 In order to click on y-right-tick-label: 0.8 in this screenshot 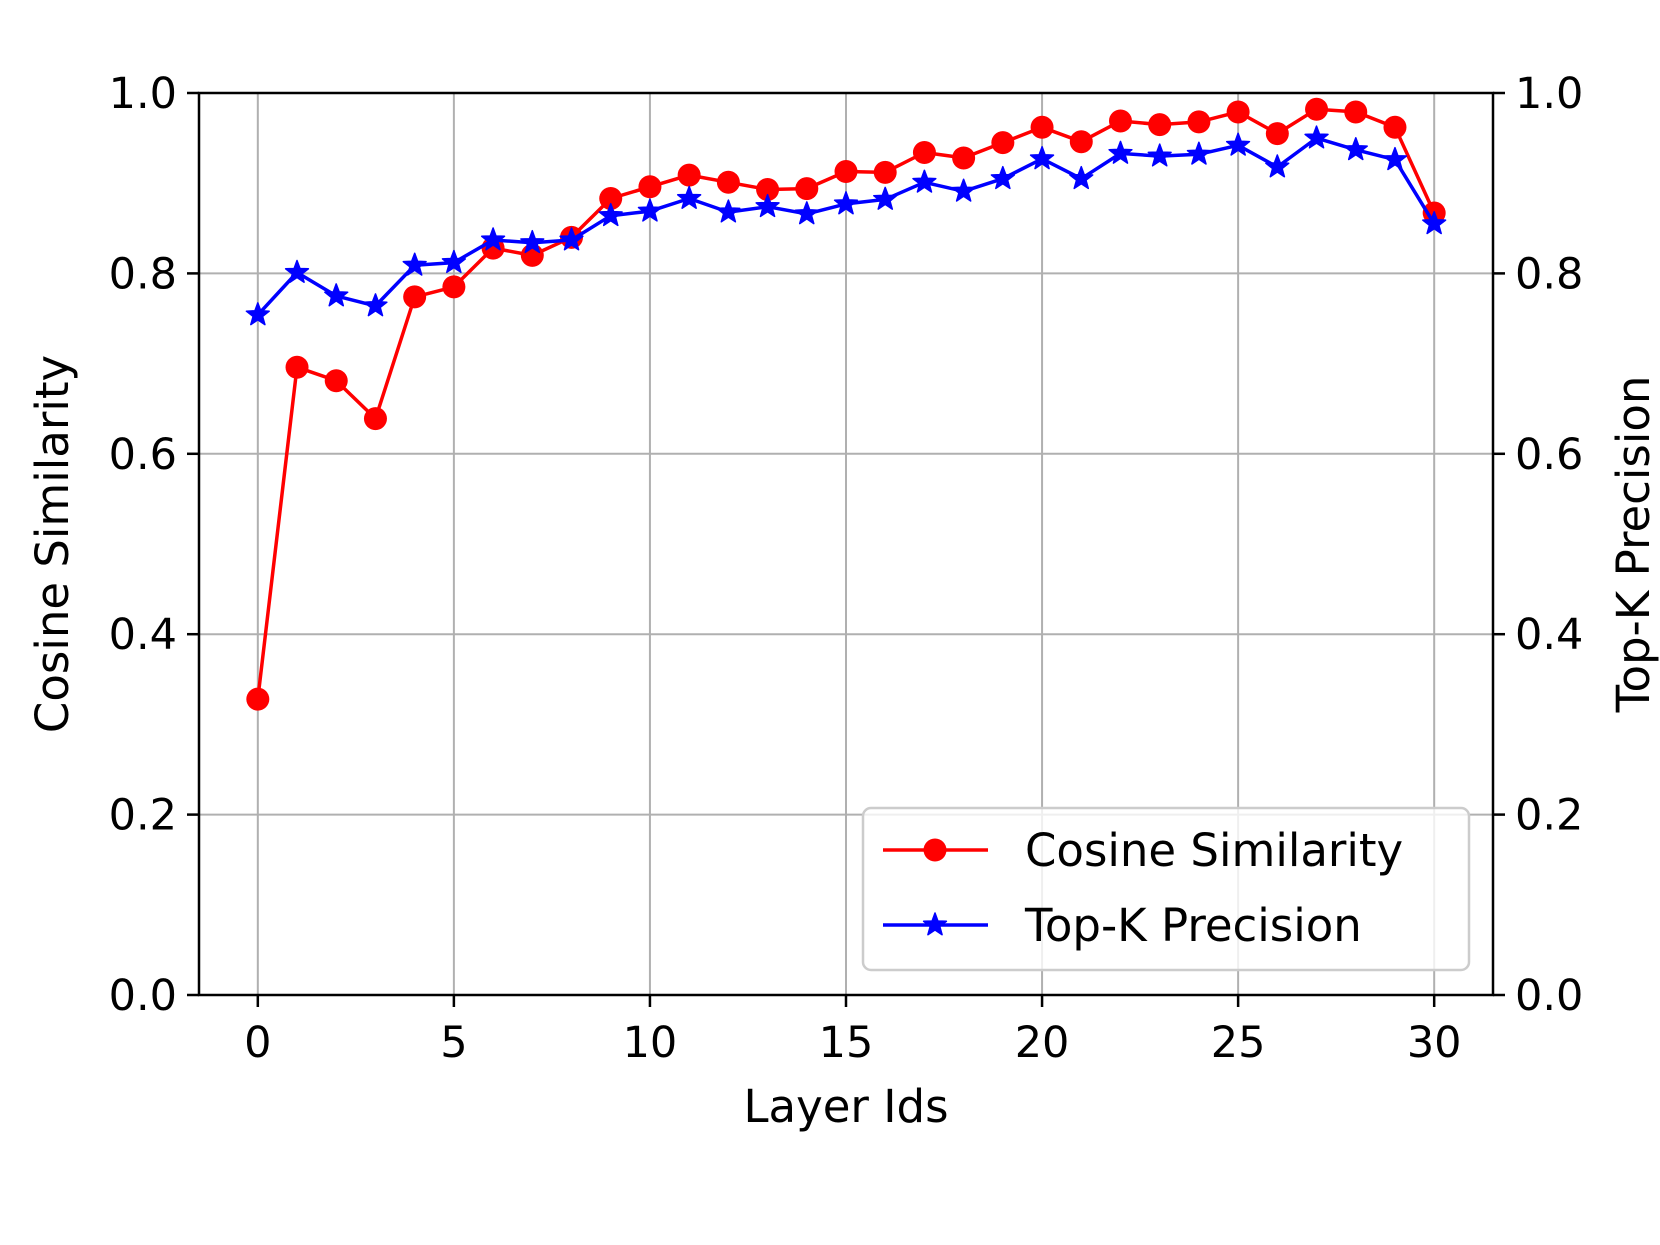, I will do `click(1549, 274)`.